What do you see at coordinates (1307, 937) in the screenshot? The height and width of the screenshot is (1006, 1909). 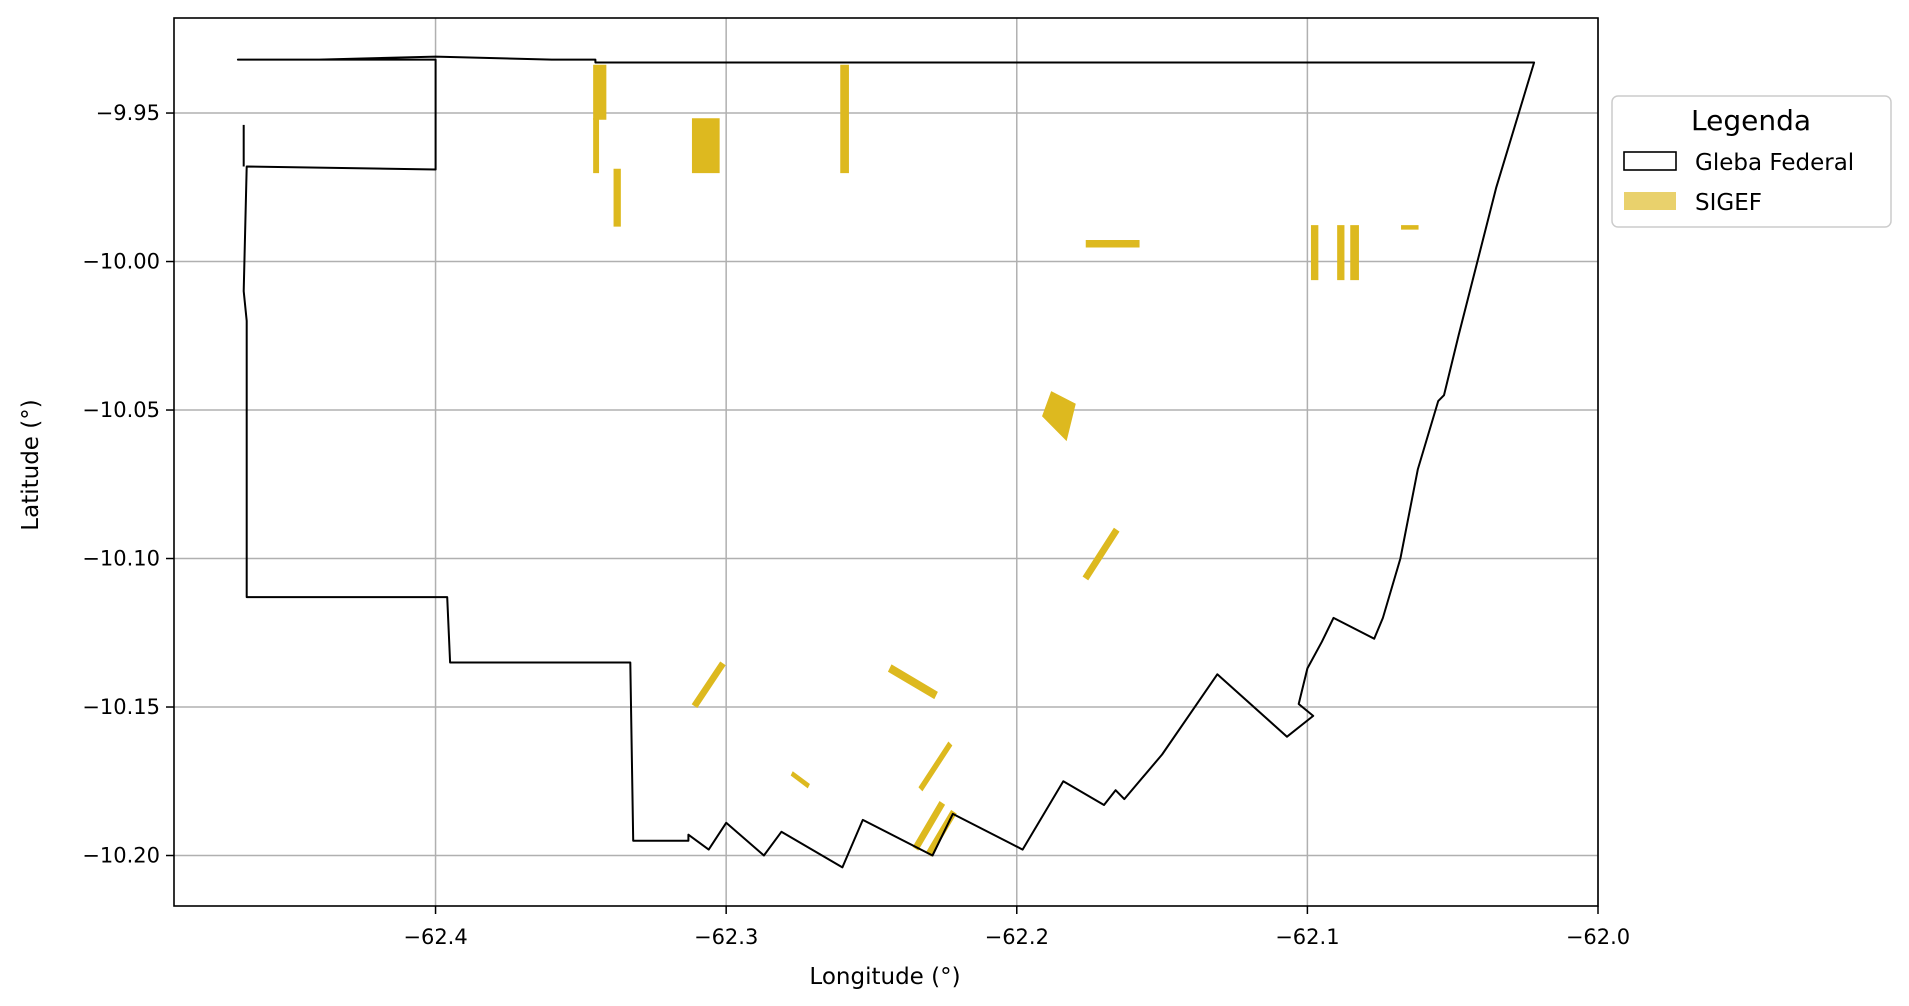 I see `x-tick-label: −62.1` at bounding box center [1307, 937].